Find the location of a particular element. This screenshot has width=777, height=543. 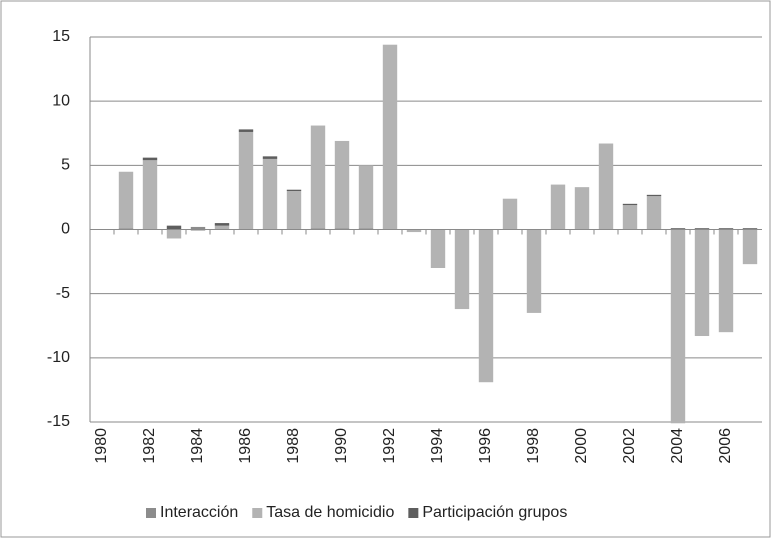

x-tick-label: 1982 is located at coordinates (149, 446).